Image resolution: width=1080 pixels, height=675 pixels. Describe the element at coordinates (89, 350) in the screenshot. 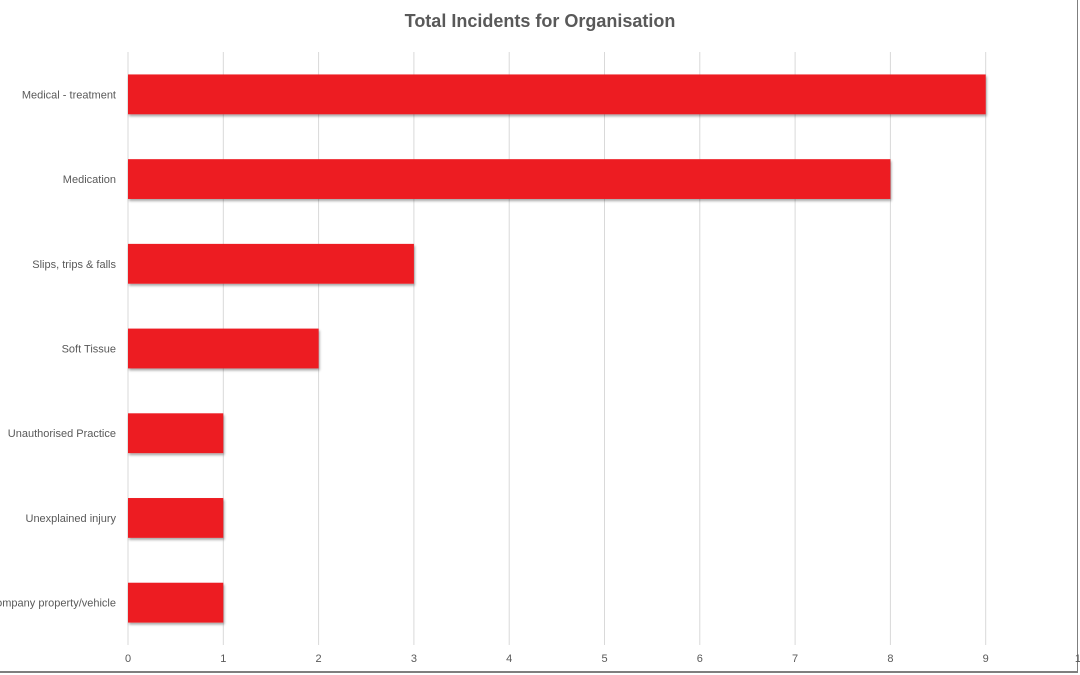

I see `category-label: Soft Tissue` at that location.